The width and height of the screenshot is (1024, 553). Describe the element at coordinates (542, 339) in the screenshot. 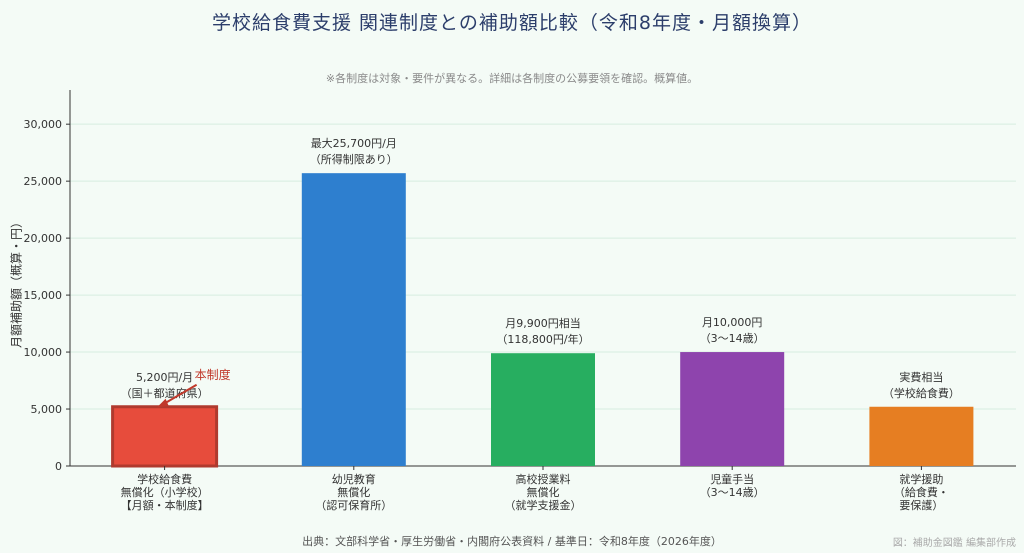

I see `data-label: （118,800円/年）` at that location.